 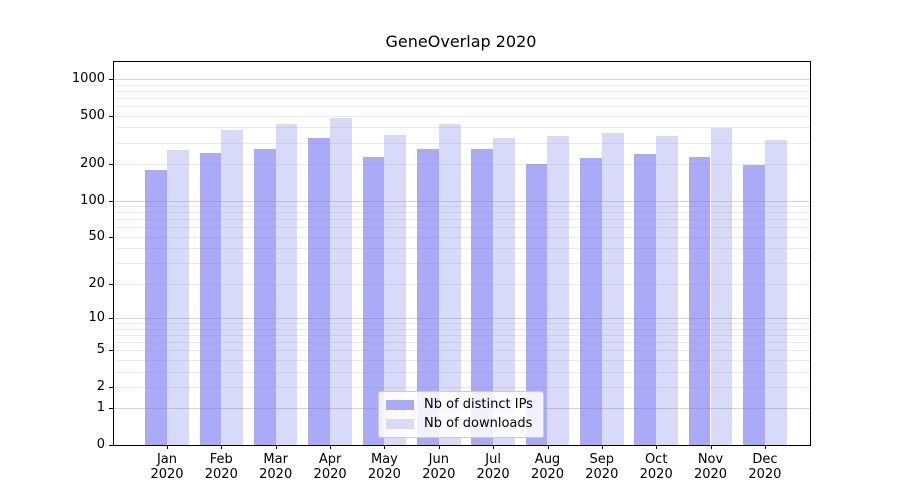 I want to click on bar-jun-nb-of-distinct-ips, so click(x=427, y=297).